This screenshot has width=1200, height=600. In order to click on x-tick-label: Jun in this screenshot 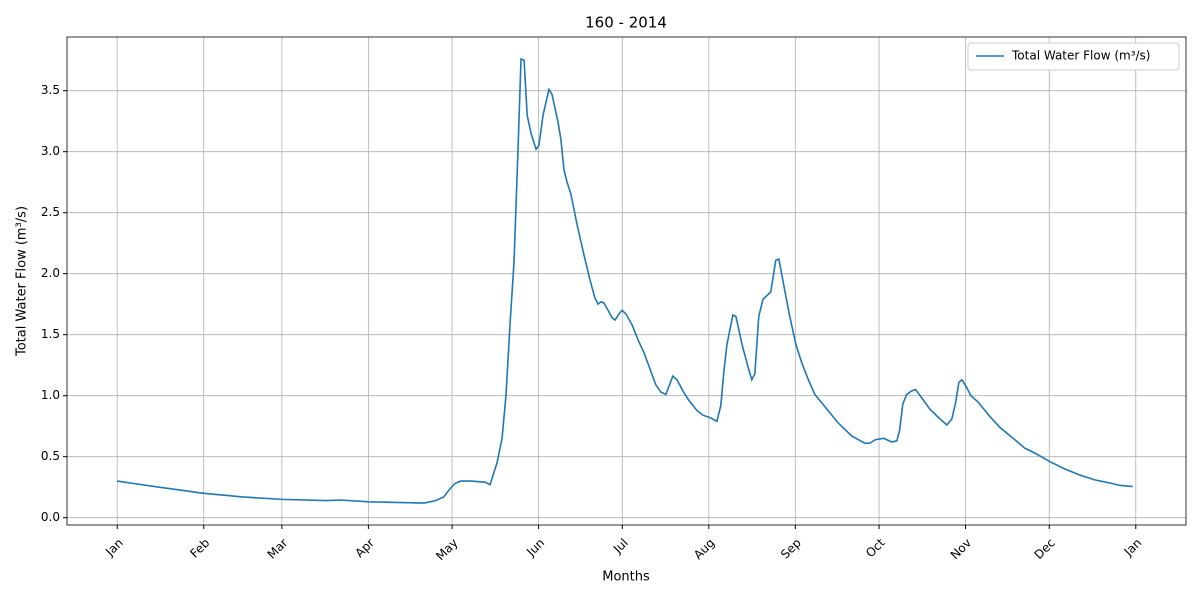, I will do `click(535, 548)`.